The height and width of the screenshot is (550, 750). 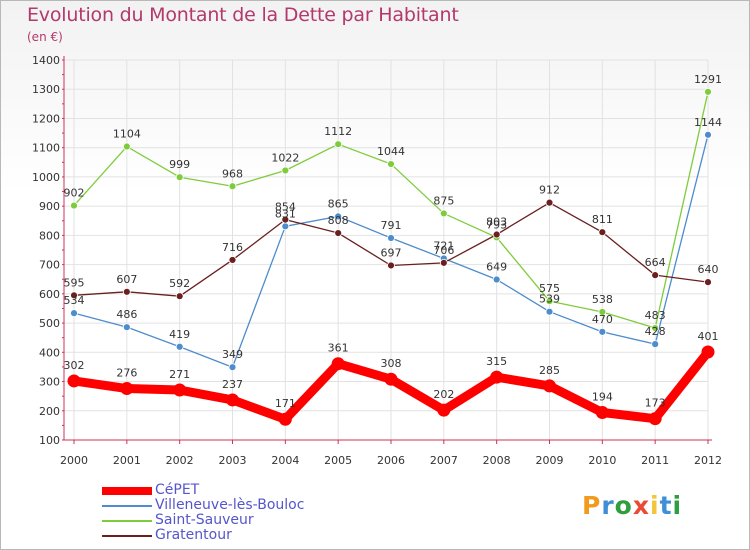 What do you see at coordinates (179, 164) in the screenshot?
I see `data-label: 999` at bounding box center [179, 164].